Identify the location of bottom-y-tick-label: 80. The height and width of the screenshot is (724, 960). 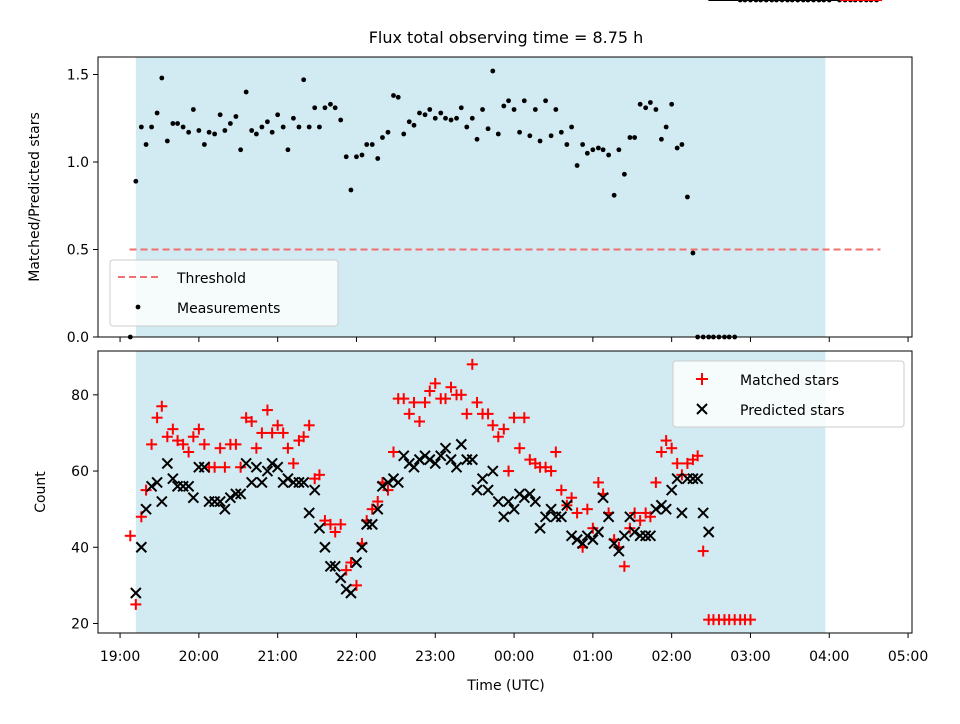
(80, 396).